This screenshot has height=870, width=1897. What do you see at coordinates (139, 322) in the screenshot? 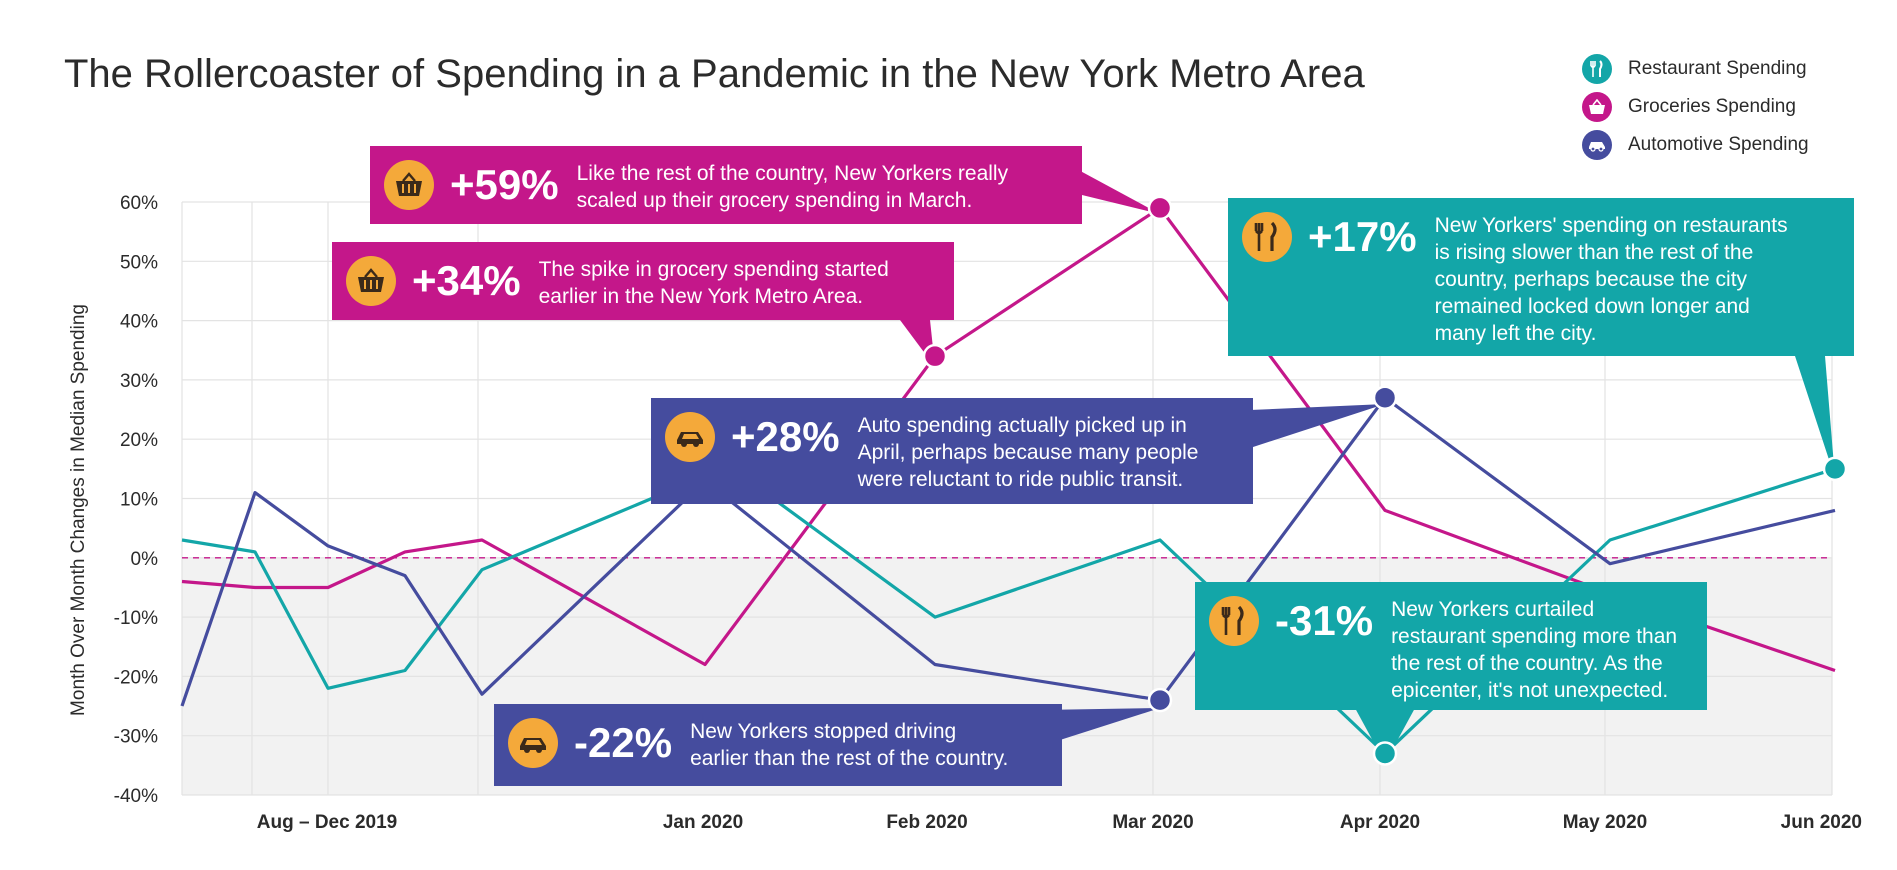
I see `y-tick-label: 40%` at bounding box center [139, 322].